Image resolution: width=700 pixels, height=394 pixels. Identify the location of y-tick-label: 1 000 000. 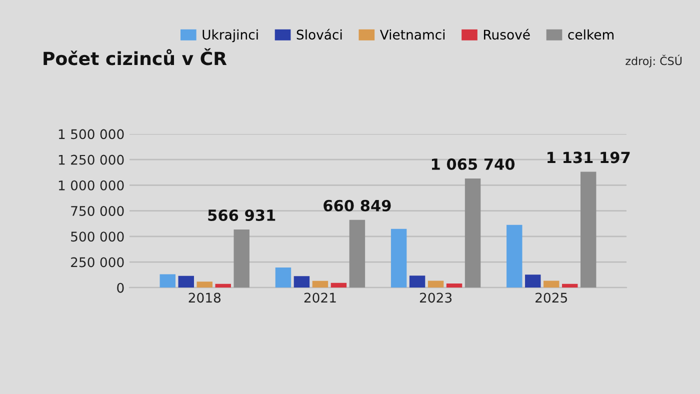
(91, 185).